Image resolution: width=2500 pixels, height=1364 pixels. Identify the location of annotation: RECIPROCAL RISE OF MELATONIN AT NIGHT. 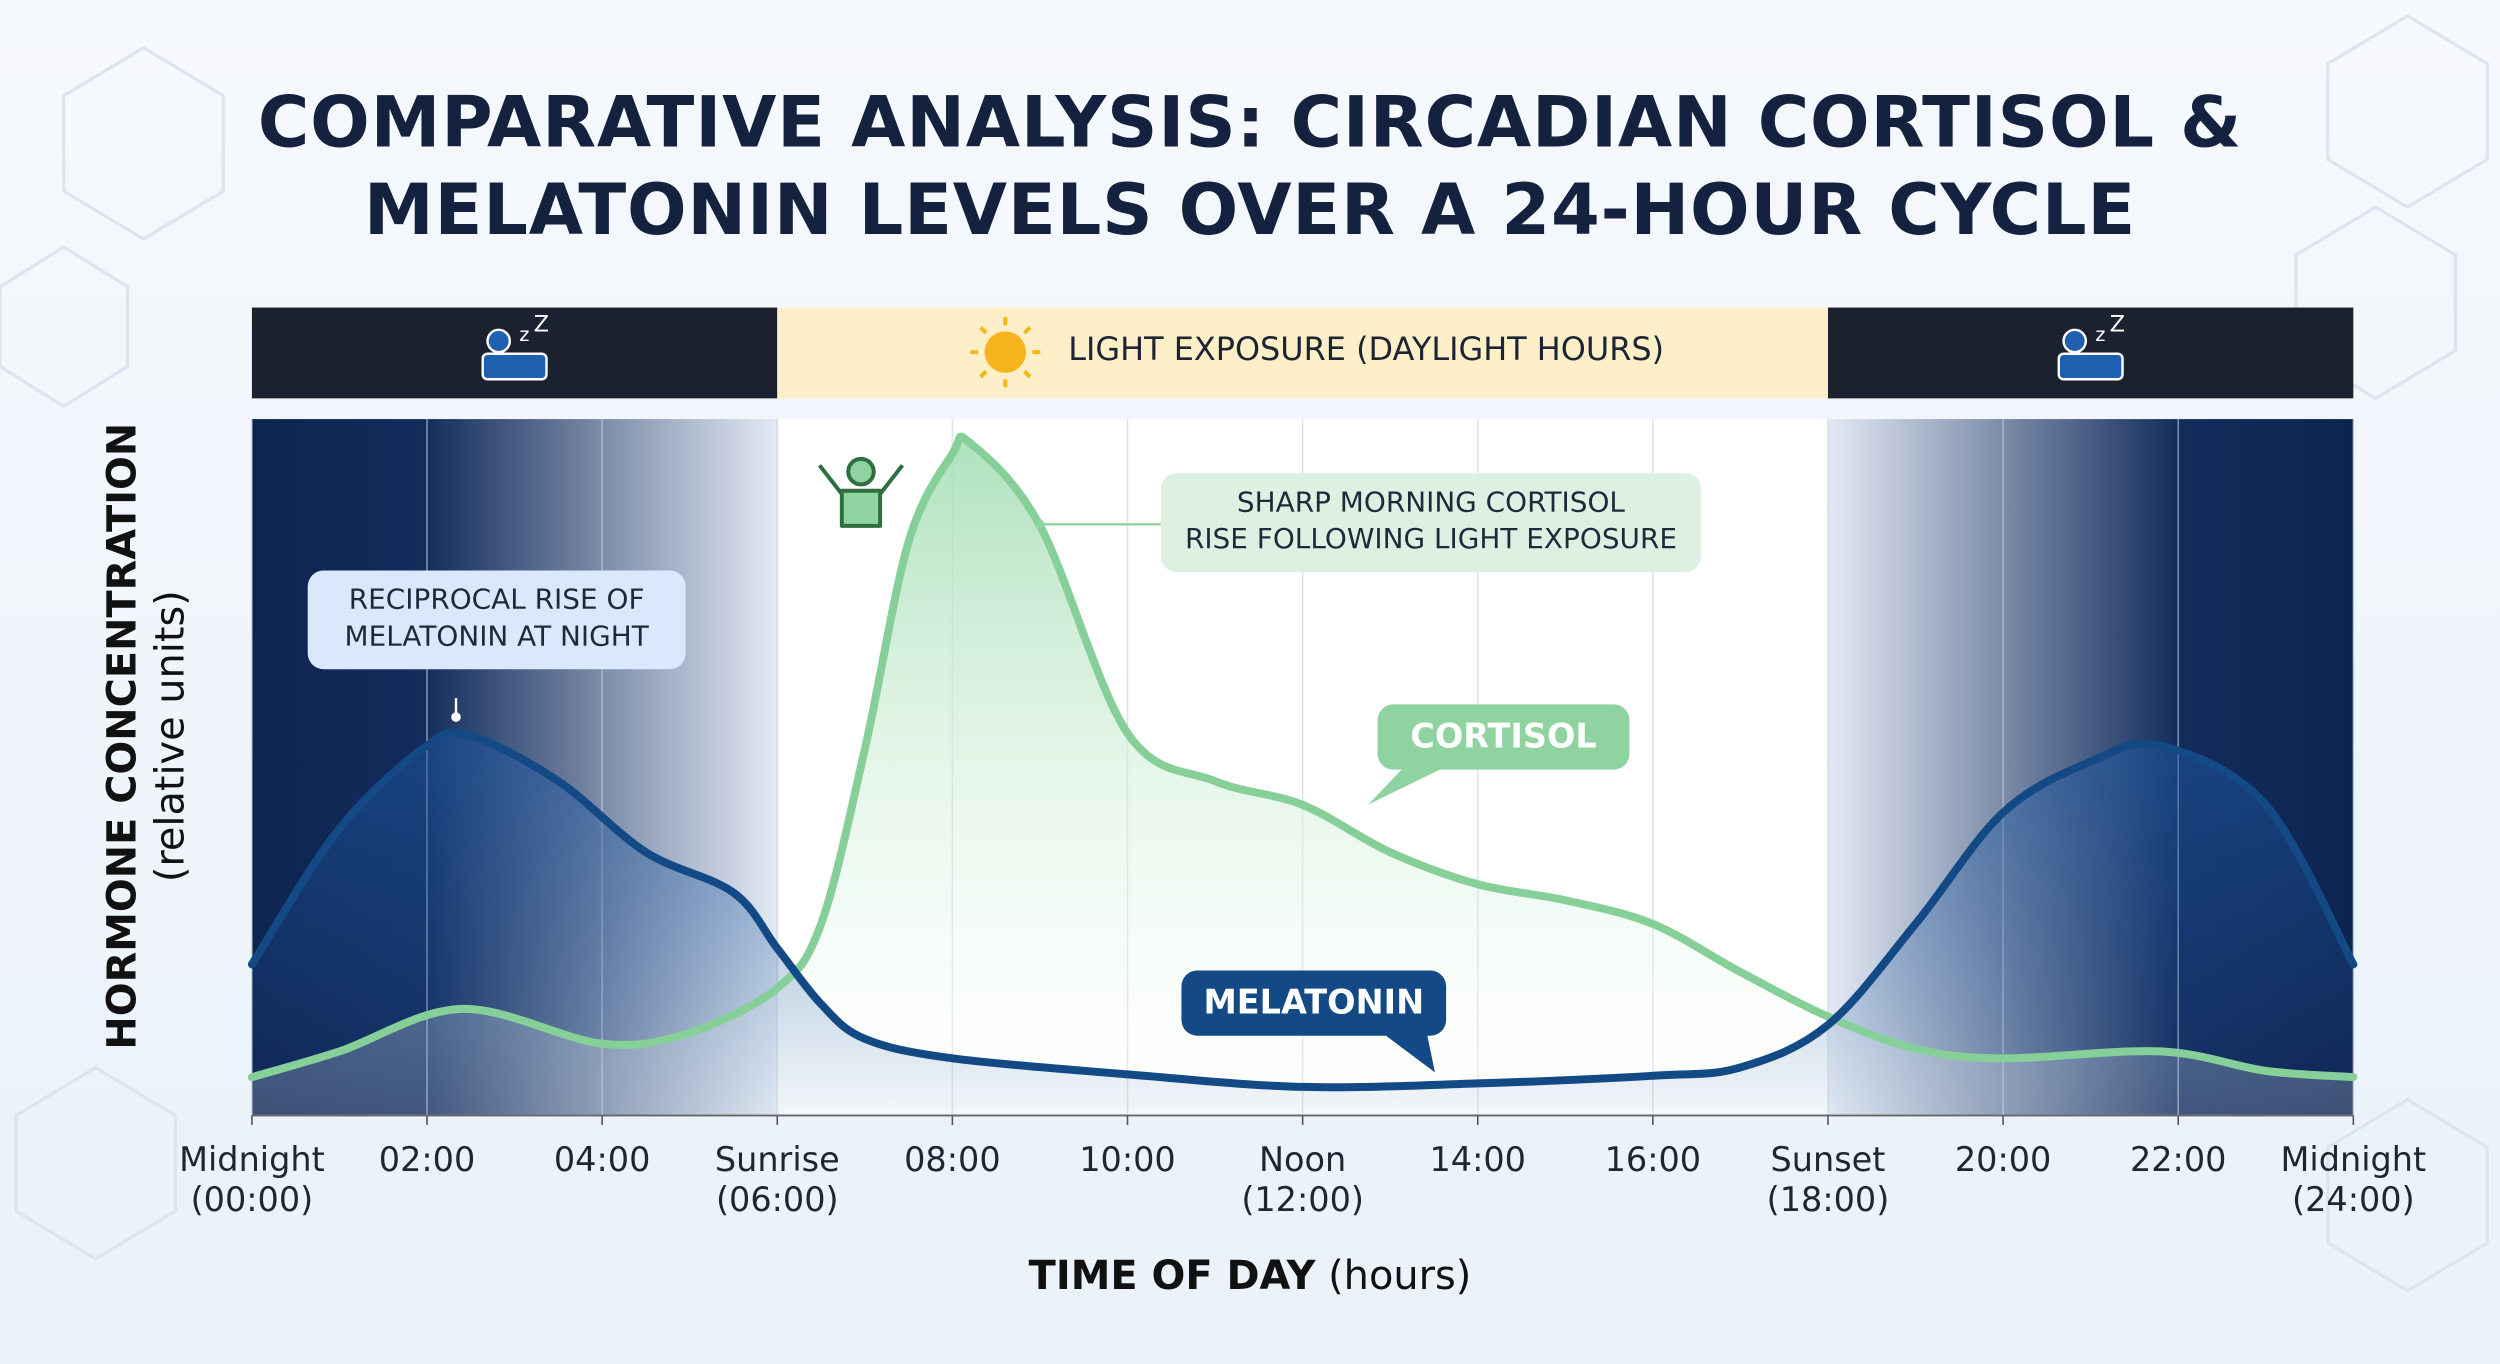
(496, 620).